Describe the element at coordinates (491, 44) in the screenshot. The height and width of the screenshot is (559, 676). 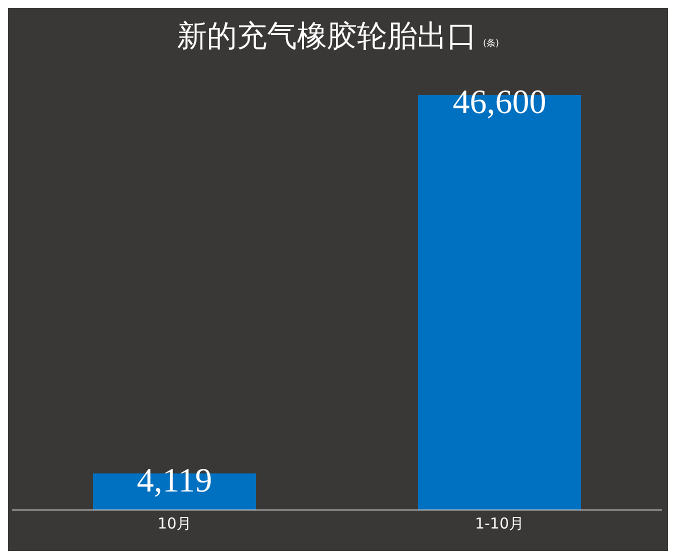
I see `chart-subtitle: (条)` at that location.